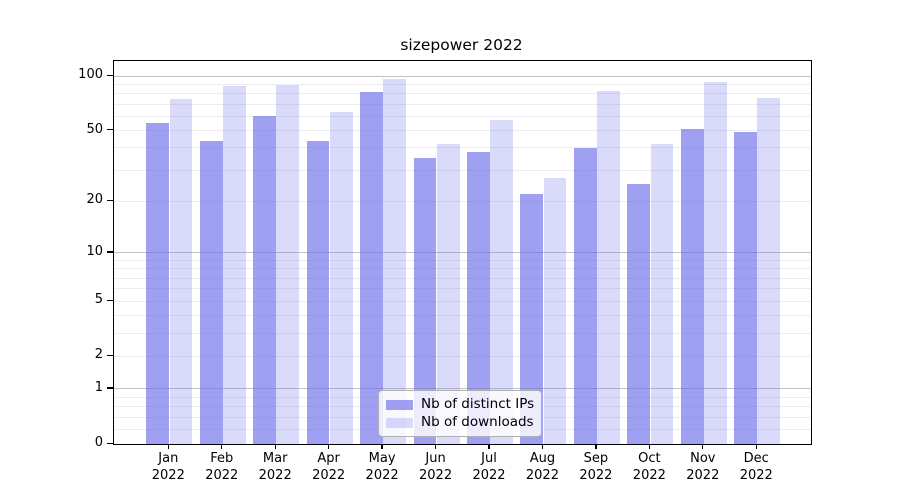  What do you see at coordinates (639, 314) in the screenshot?
I see `bar-distinct-ips-oct` at bounding box center [639, 314].